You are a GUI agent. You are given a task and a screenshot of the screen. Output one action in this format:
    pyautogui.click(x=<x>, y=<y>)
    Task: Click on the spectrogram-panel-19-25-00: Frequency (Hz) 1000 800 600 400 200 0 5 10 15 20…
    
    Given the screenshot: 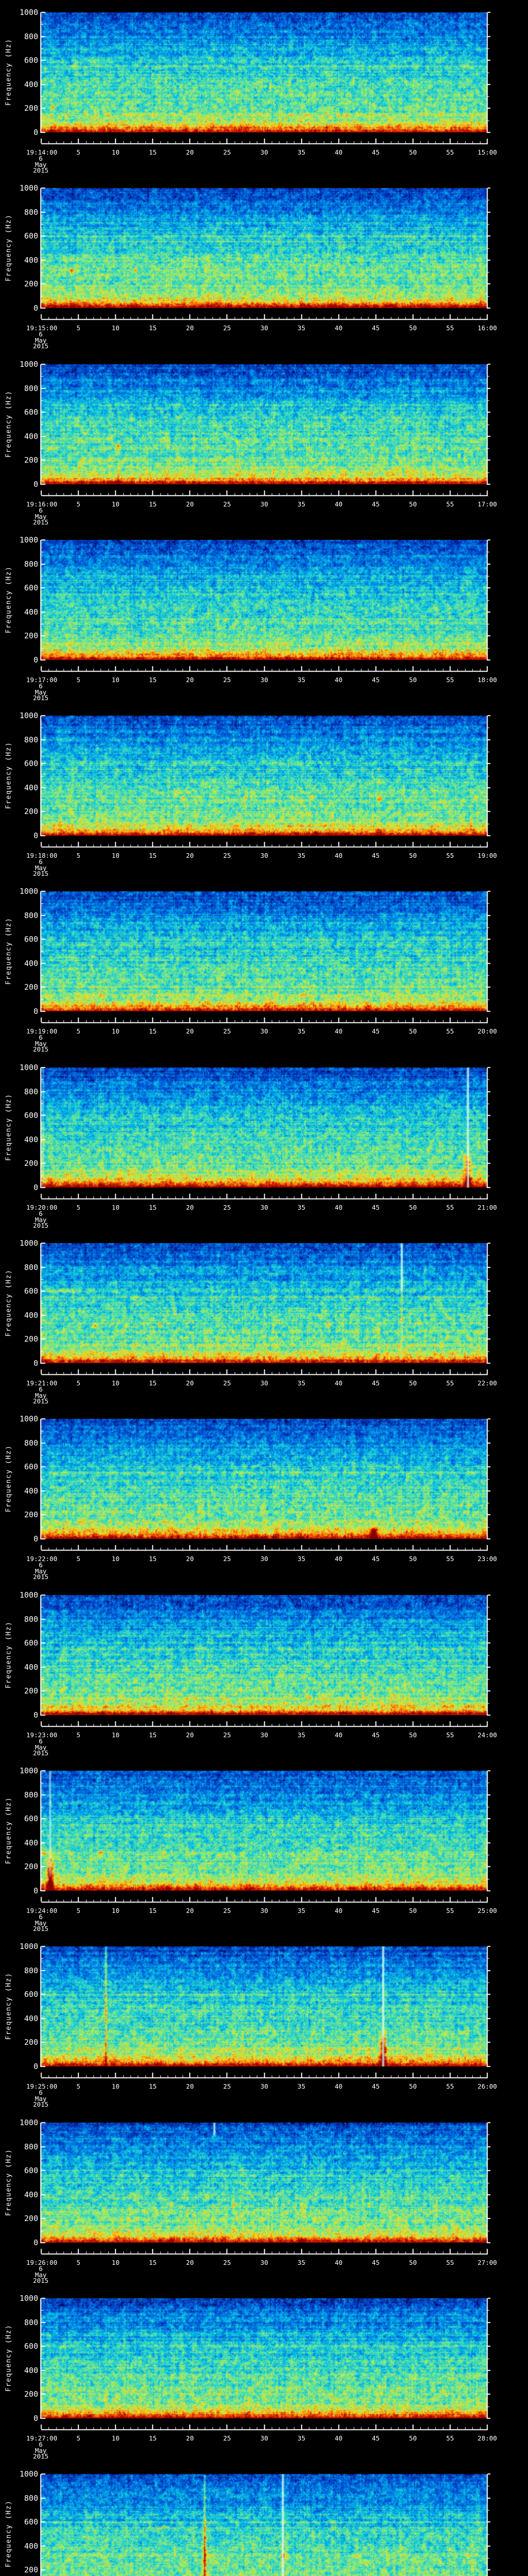 What is the action you would take?
    pyautogui.click(x=264, y=2022)
    